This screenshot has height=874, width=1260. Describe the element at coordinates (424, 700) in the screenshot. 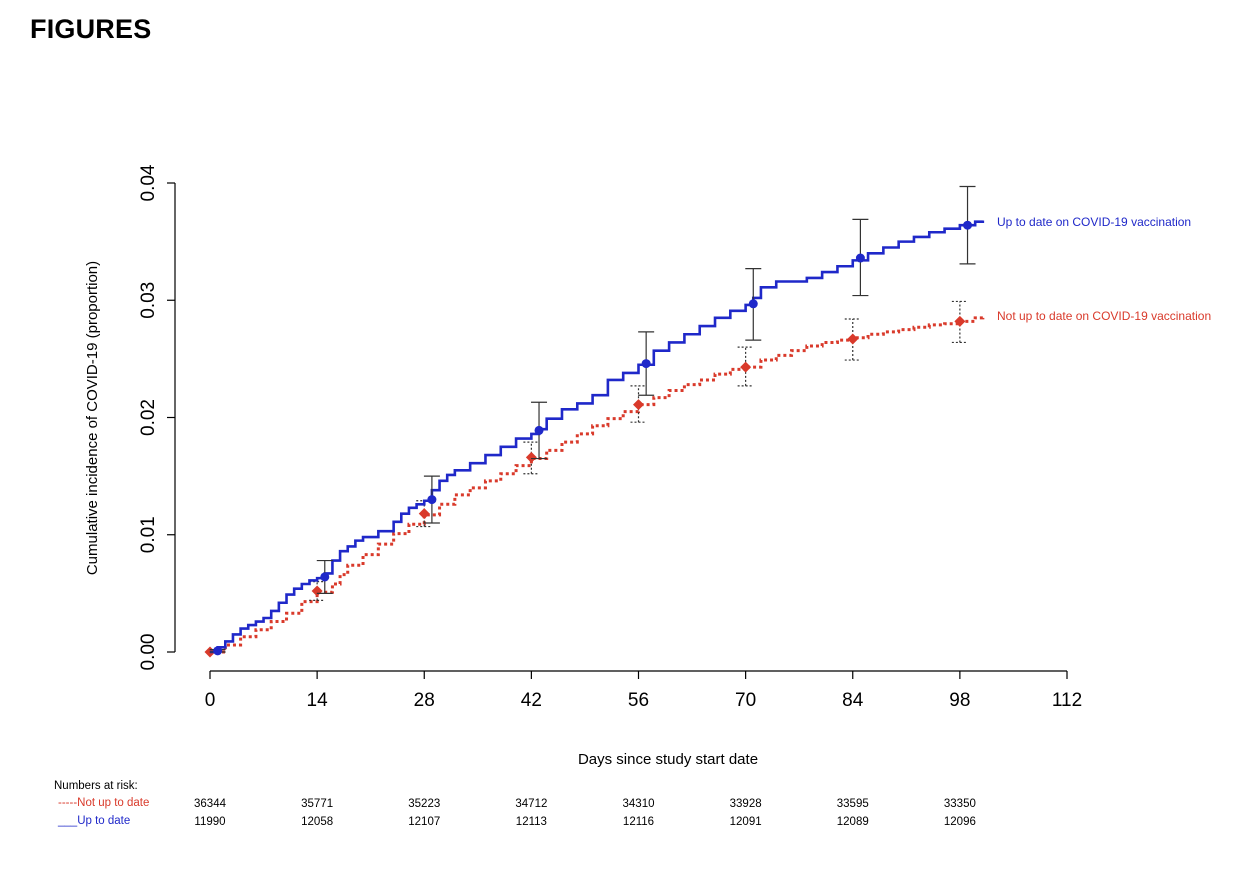

I see `x-tick-label: 28` at that location.